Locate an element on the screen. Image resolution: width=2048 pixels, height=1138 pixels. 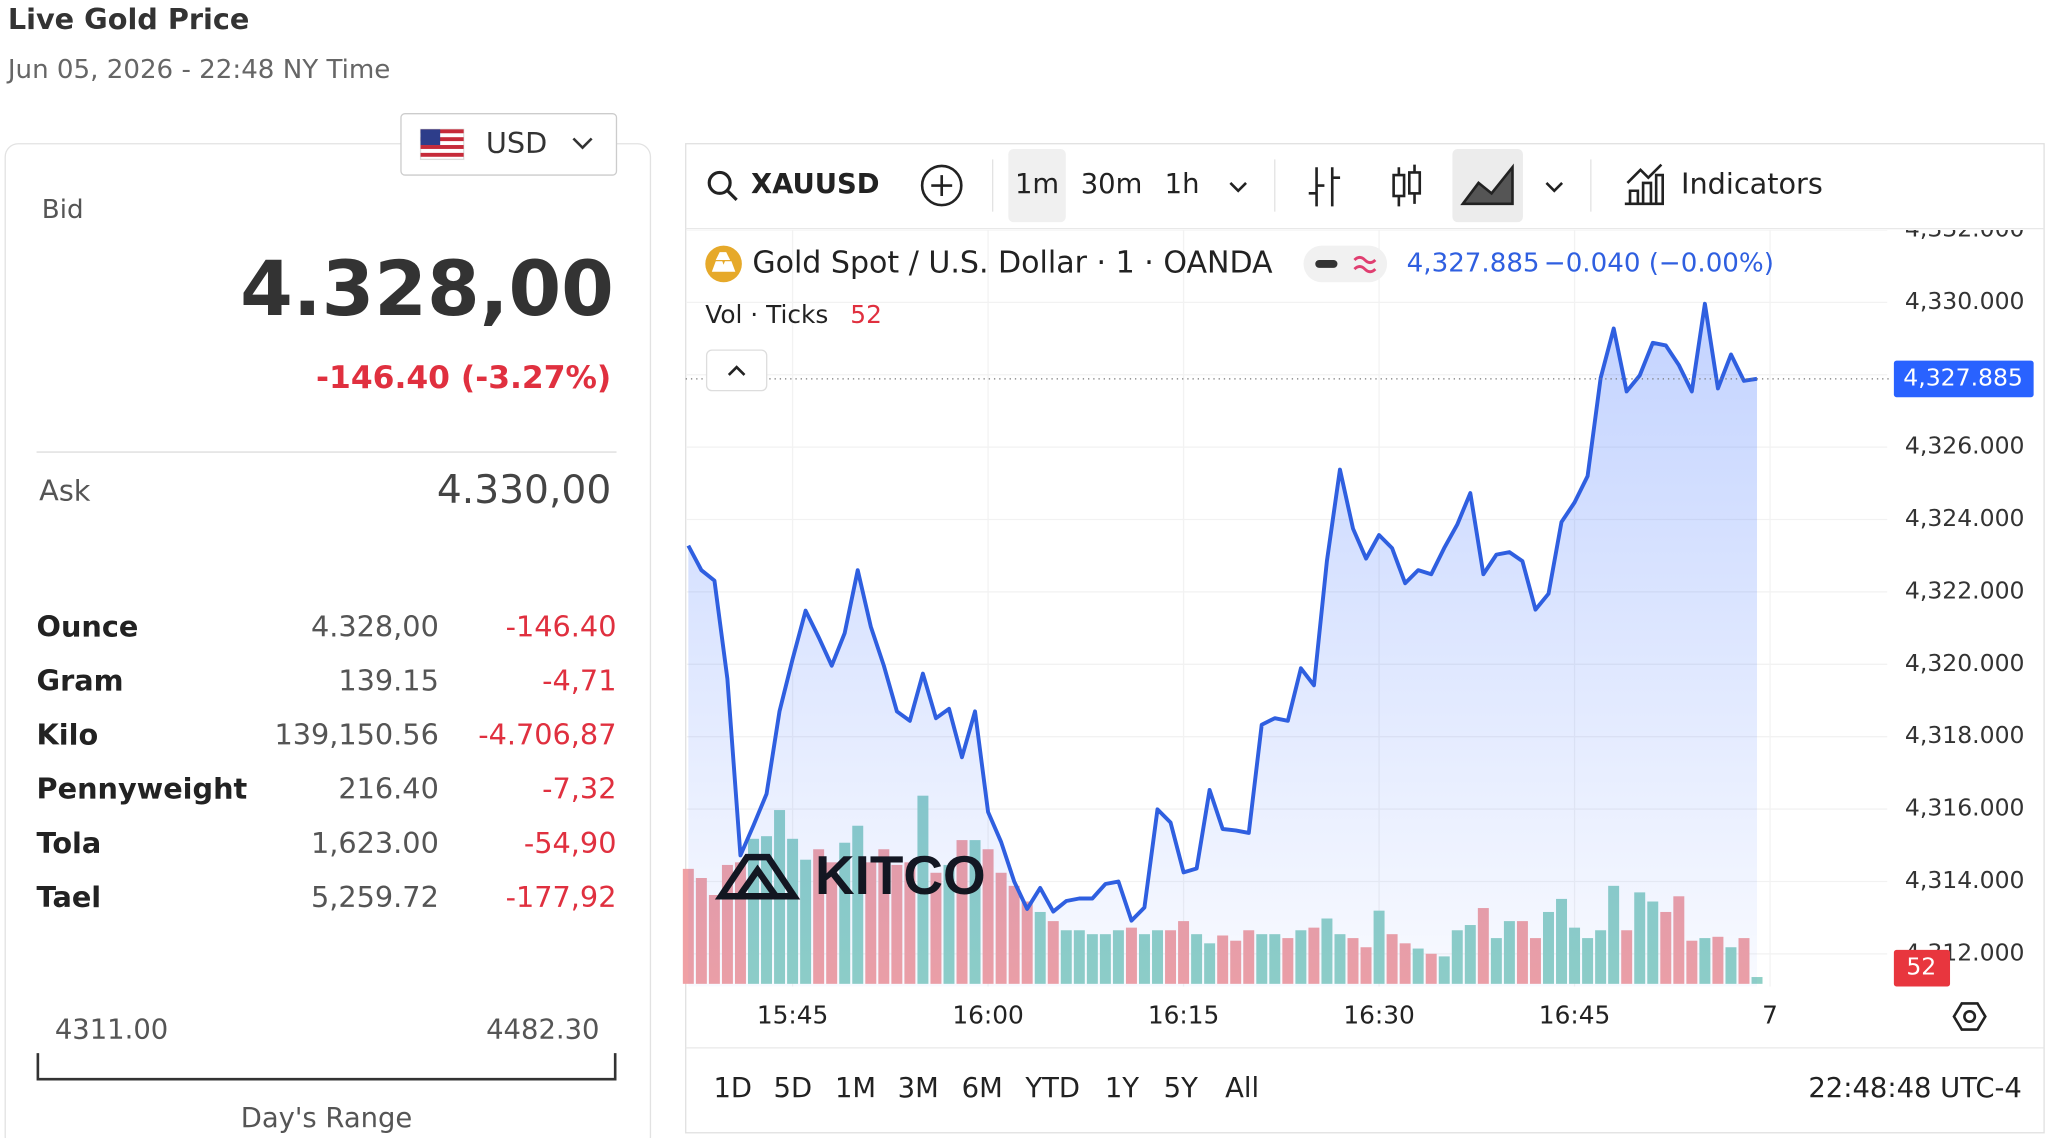
range-button: 1Y is located at coordinates (1122, 1088).